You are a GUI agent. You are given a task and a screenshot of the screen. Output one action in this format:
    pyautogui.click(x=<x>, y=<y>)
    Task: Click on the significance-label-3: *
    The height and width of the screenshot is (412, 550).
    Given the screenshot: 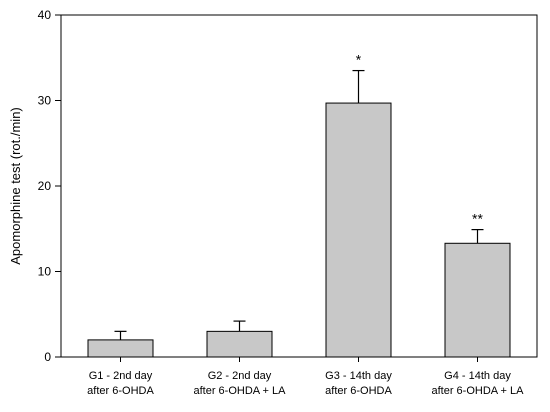 What is the action you would take?
    pyautogui.click(x=359, y=60)
    